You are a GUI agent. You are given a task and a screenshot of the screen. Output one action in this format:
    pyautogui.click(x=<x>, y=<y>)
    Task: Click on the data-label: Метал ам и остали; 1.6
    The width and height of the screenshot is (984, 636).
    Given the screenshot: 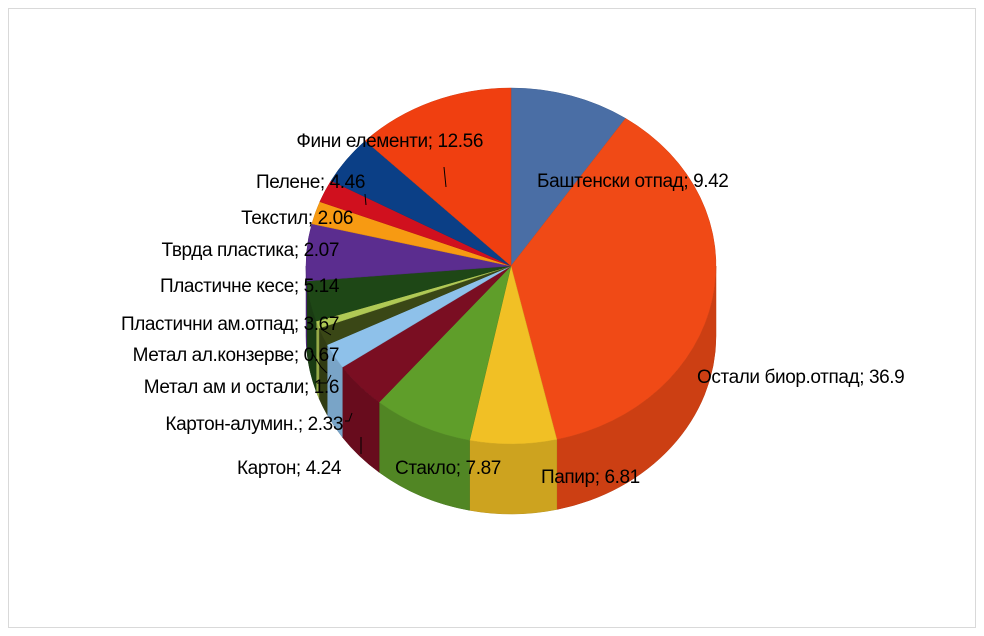 What is the action you would take?
    pyautogui.click(x=241, y=387)
    